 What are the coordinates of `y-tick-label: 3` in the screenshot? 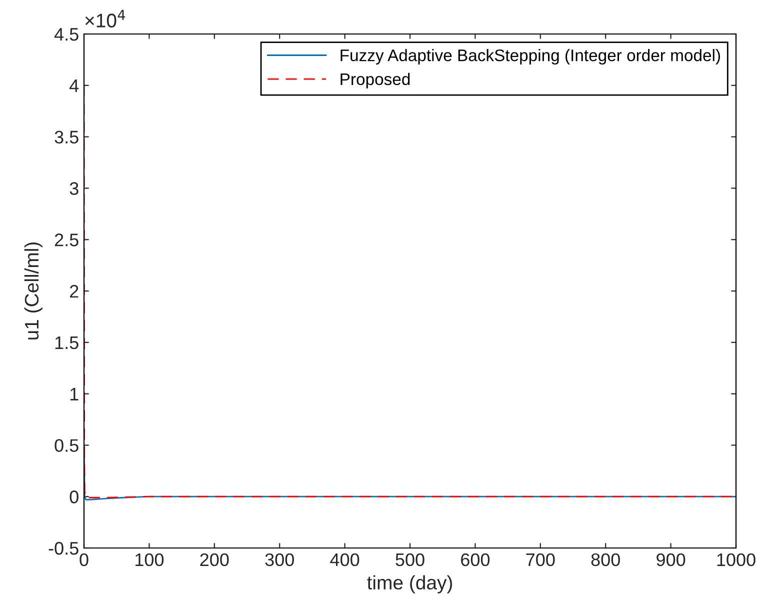 It's located at (74, 188).